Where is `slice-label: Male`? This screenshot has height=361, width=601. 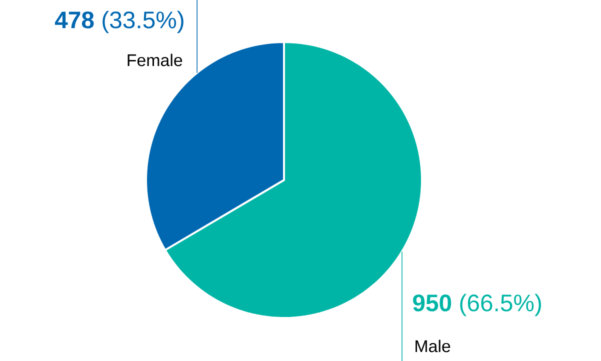
slice-label: Male is located at coordinates (433, 346).